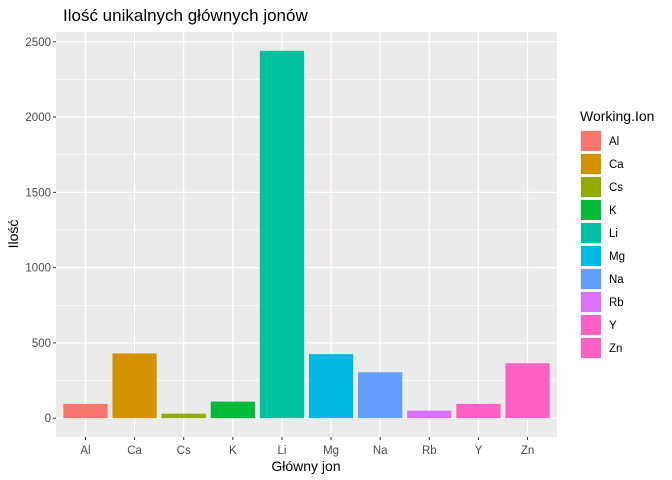 The width and height of the screenshot is (672, 480). I want to click on y-tick-label: 2500, so click(38, 43).